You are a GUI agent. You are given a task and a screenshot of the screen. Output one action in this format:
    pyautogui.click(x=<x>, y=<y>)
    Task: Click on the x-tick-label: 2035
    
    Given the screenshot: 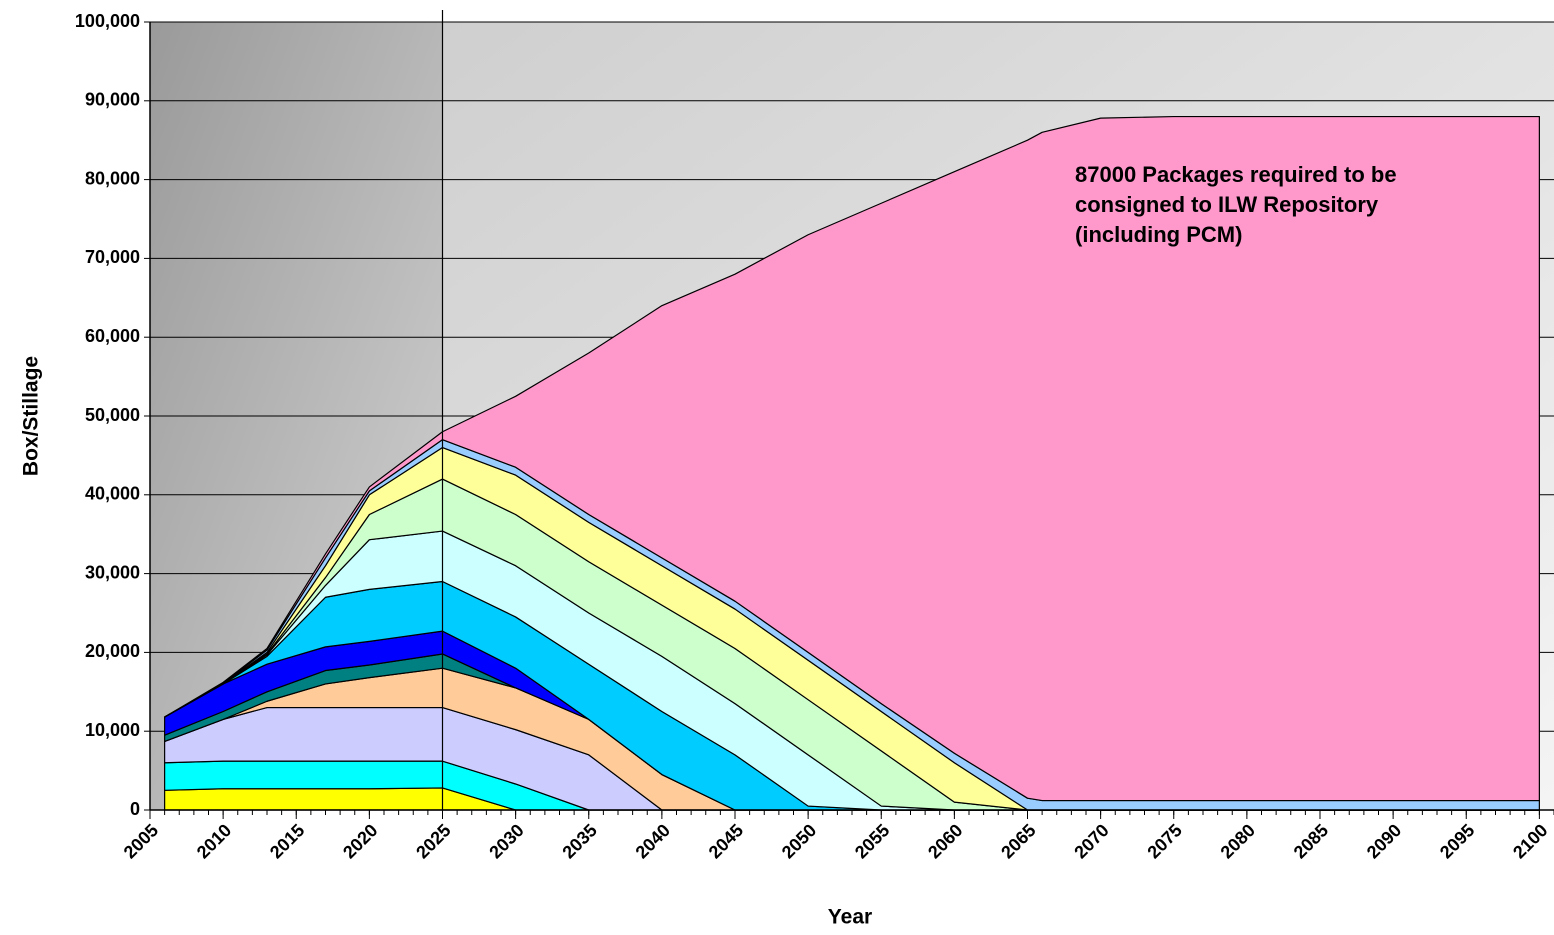 What is the action you would take?
    pyautogui.click(x=579, y=841)
    